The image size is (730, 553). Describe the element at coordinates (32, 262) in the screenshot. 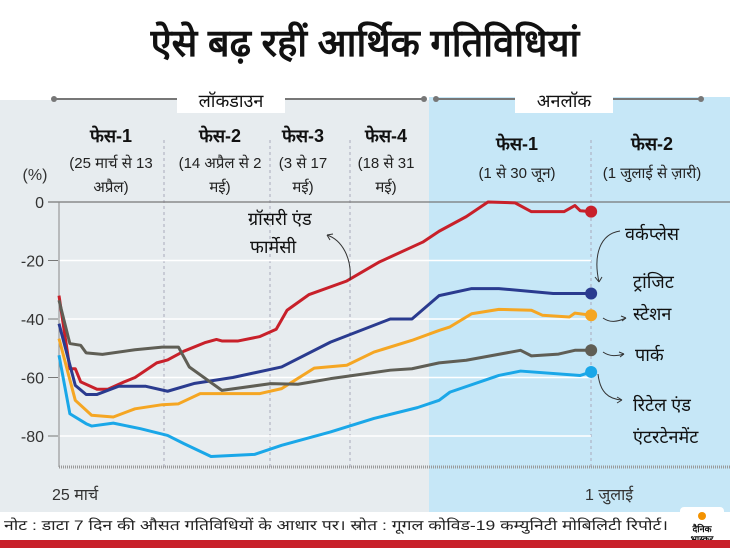

I see `y-tick-label: -20` at that location.